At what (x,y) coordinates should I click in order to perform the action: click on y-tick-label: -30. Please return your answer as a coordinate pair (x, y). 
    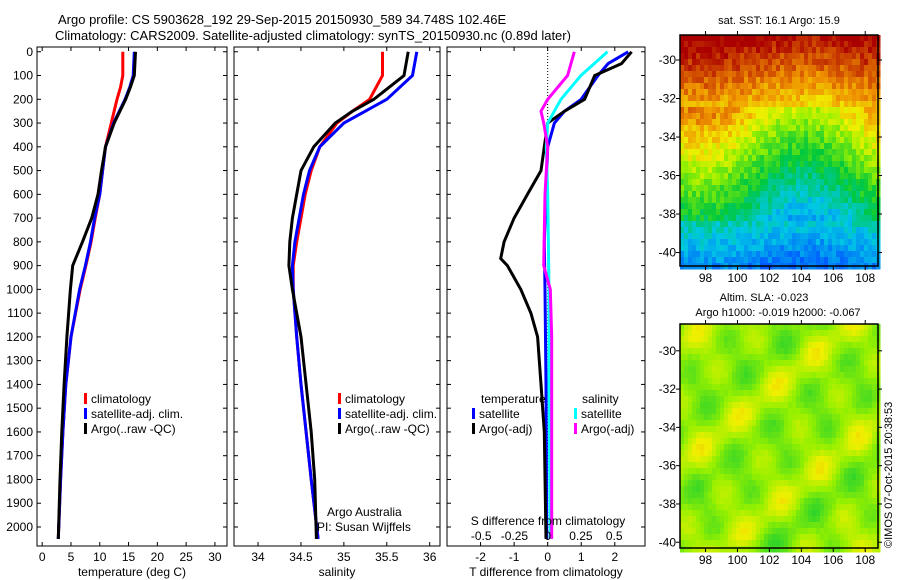
    Looking at the image, I should click on (668, 60).